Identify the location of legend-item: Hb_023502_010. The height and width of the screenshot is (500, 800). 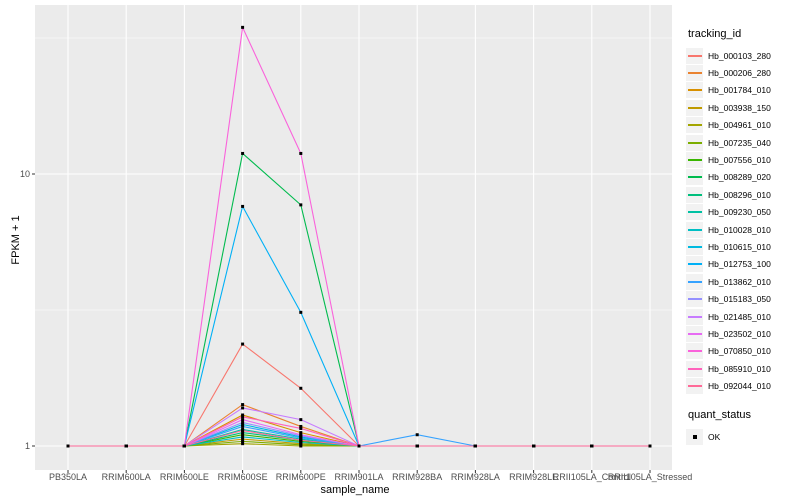
(742, 333).